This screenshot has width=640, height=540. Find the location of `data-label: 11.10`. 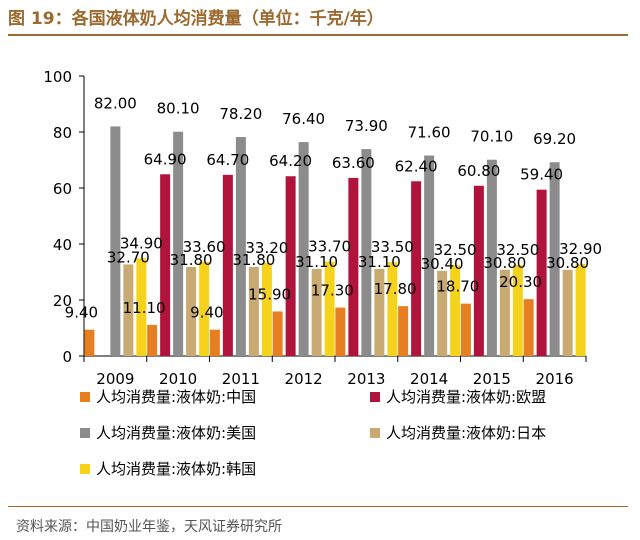

data-label: 11.10 is located at coordinates (144, 308).